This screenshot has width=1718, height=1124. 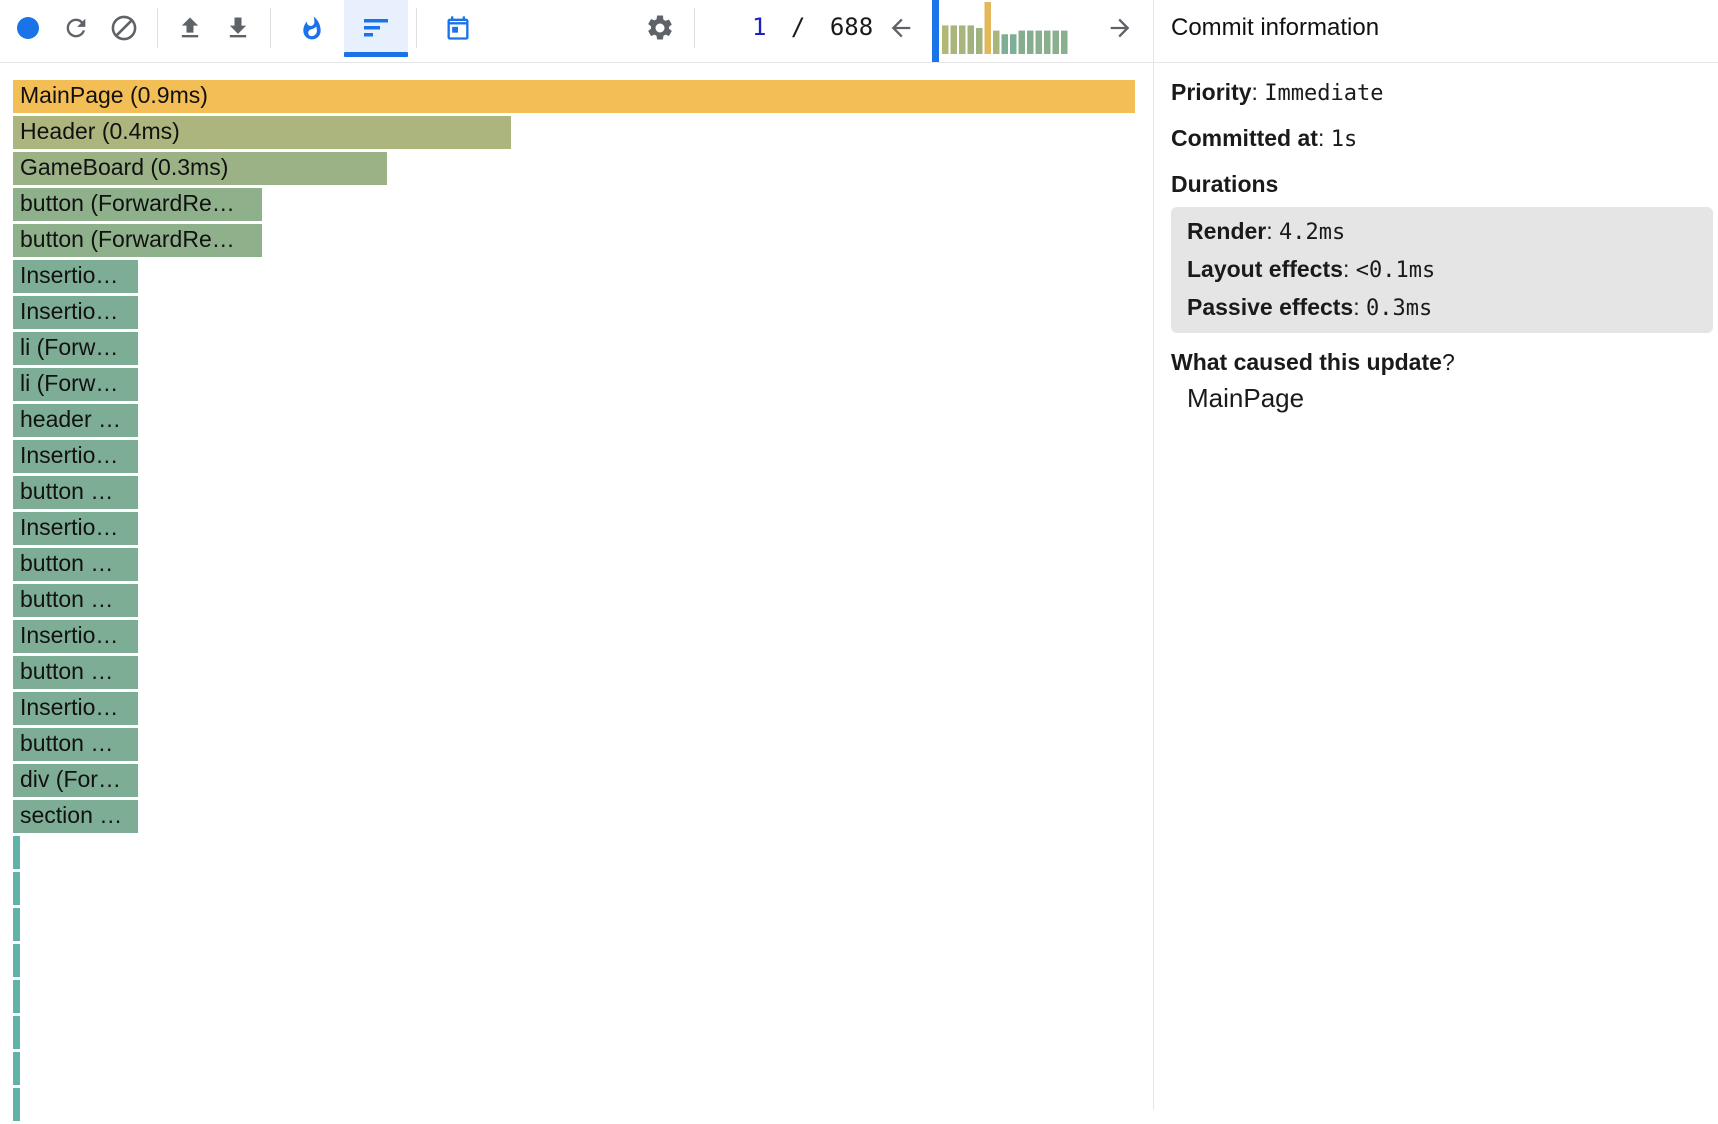 I want to click on gear-icon, so click(x=660, y=27).